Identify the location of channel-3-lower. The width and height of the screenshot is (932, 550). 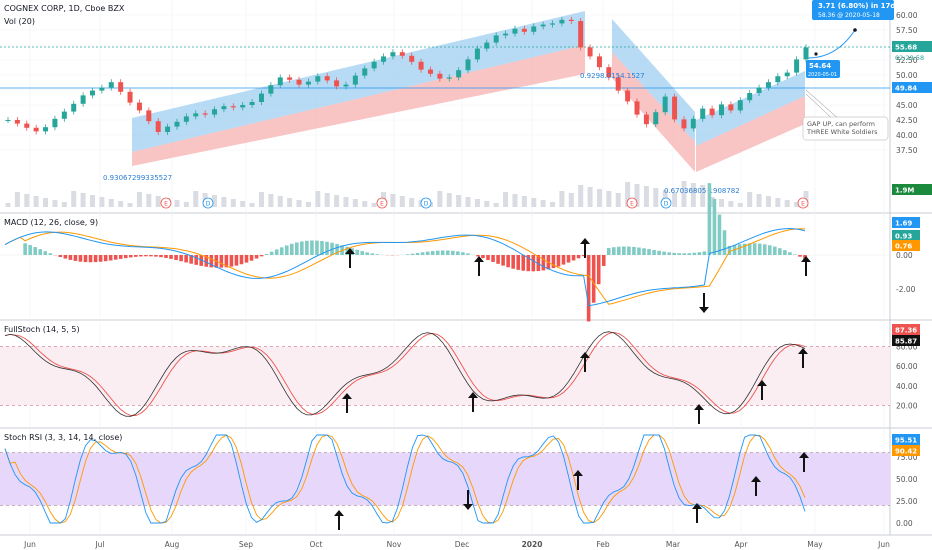
(750, 134).